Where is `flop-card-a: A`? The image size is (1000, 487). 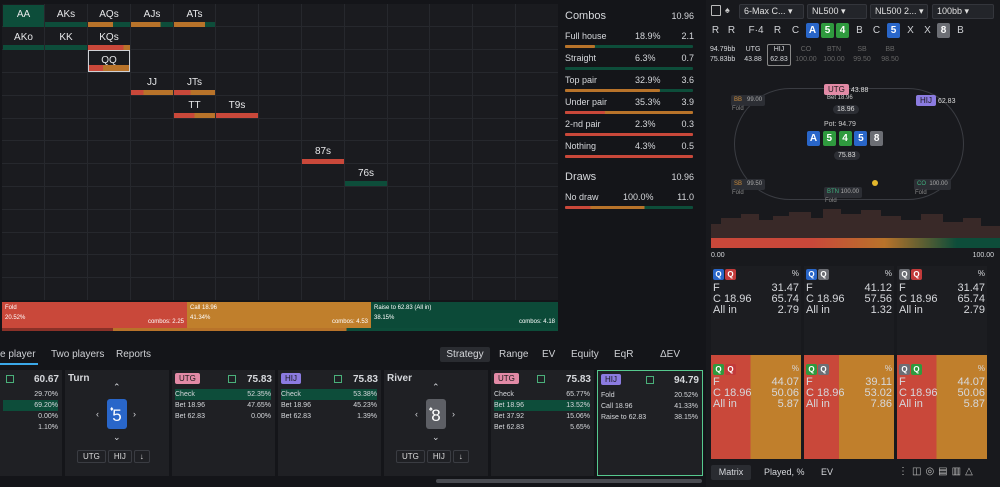 flop-card-a: A is located at coordinates (812, 30).